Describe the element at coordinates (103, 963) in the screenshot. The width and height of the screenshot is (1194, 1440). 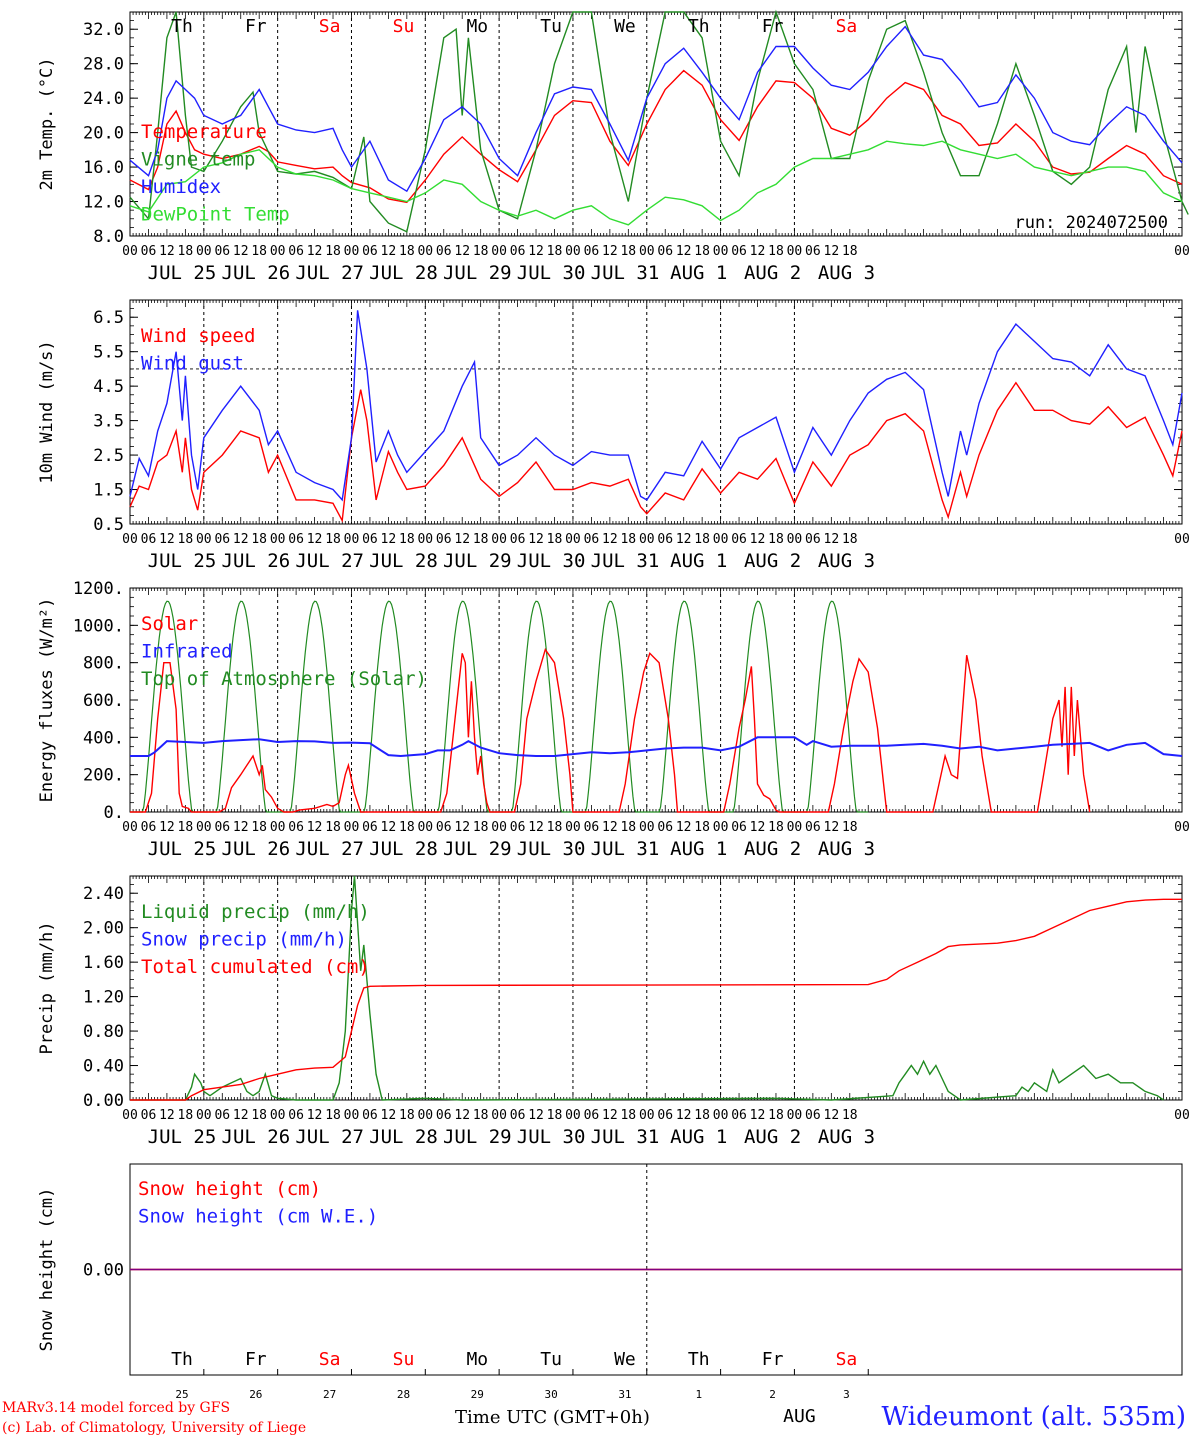
I see `precip-y-tick-label: 1.60` at that location.